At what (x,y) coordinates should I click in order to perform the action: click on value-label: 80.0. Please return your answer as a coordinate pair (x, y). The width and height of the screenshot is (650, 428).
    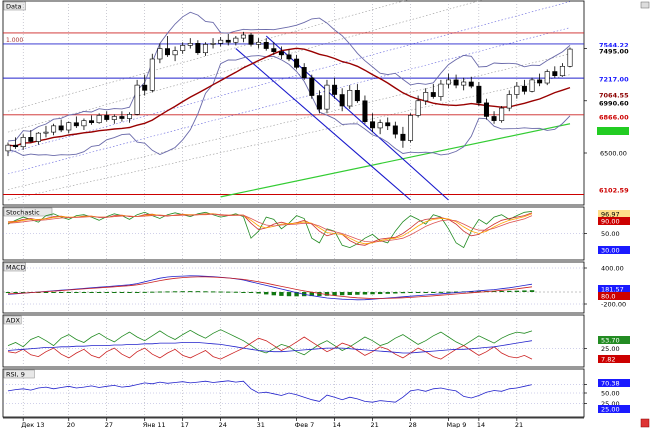
    Looking at the image, I should click on (608, 297).